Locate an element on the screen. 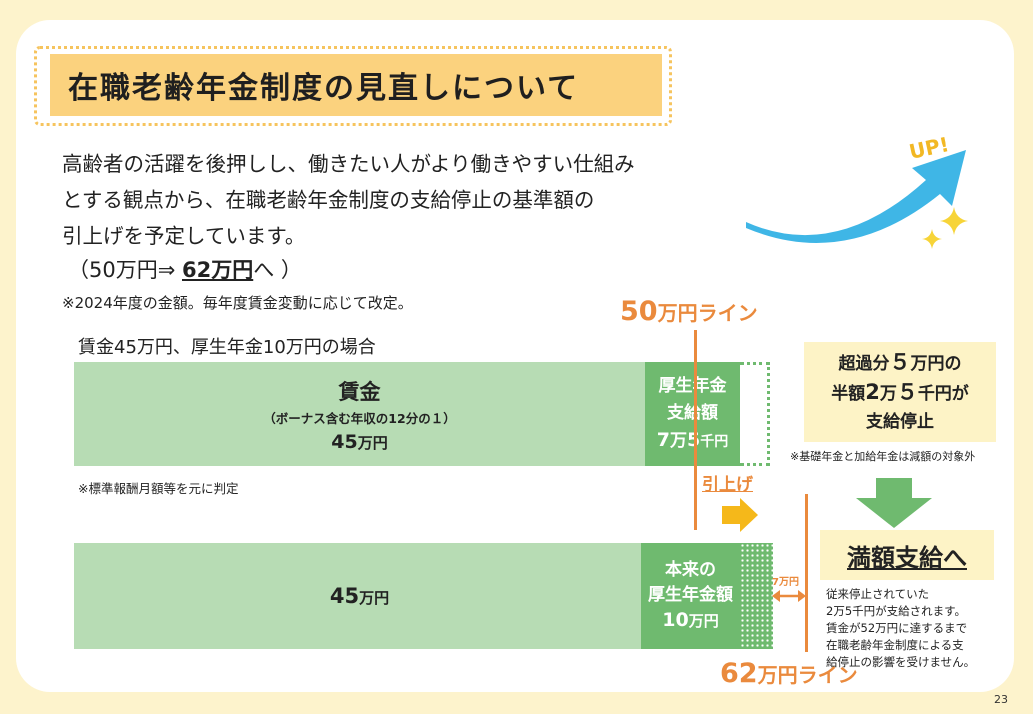  pension-paid-line2: 支給額 is located at coordinates (692, 412).